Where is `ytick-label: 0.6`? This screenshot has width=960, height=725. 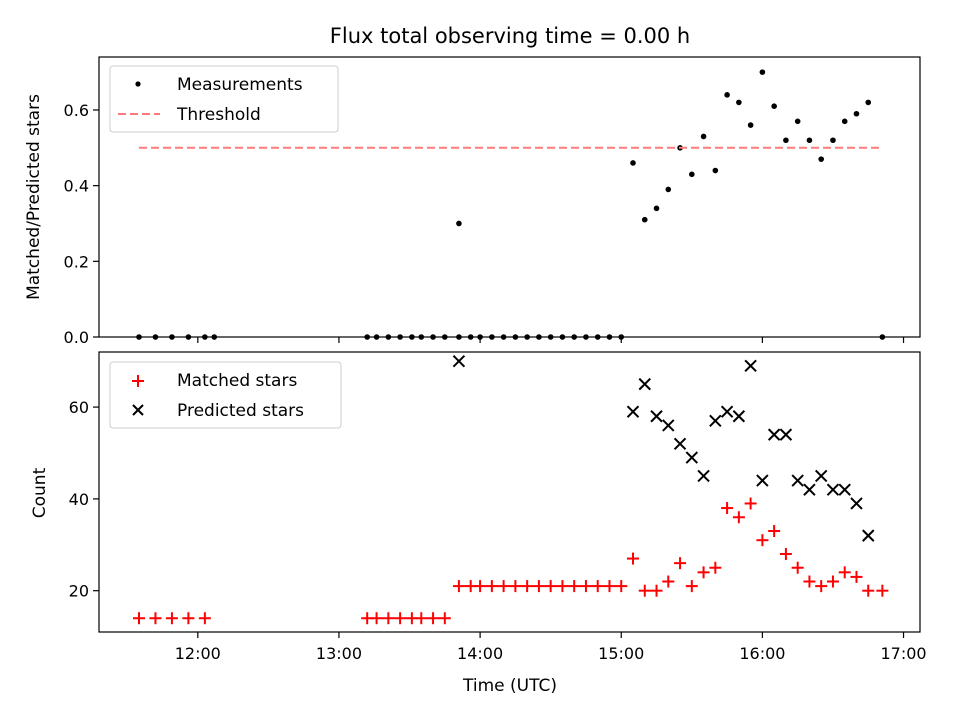
ytick-label: 0.6 is located at coordinates (76, 110).